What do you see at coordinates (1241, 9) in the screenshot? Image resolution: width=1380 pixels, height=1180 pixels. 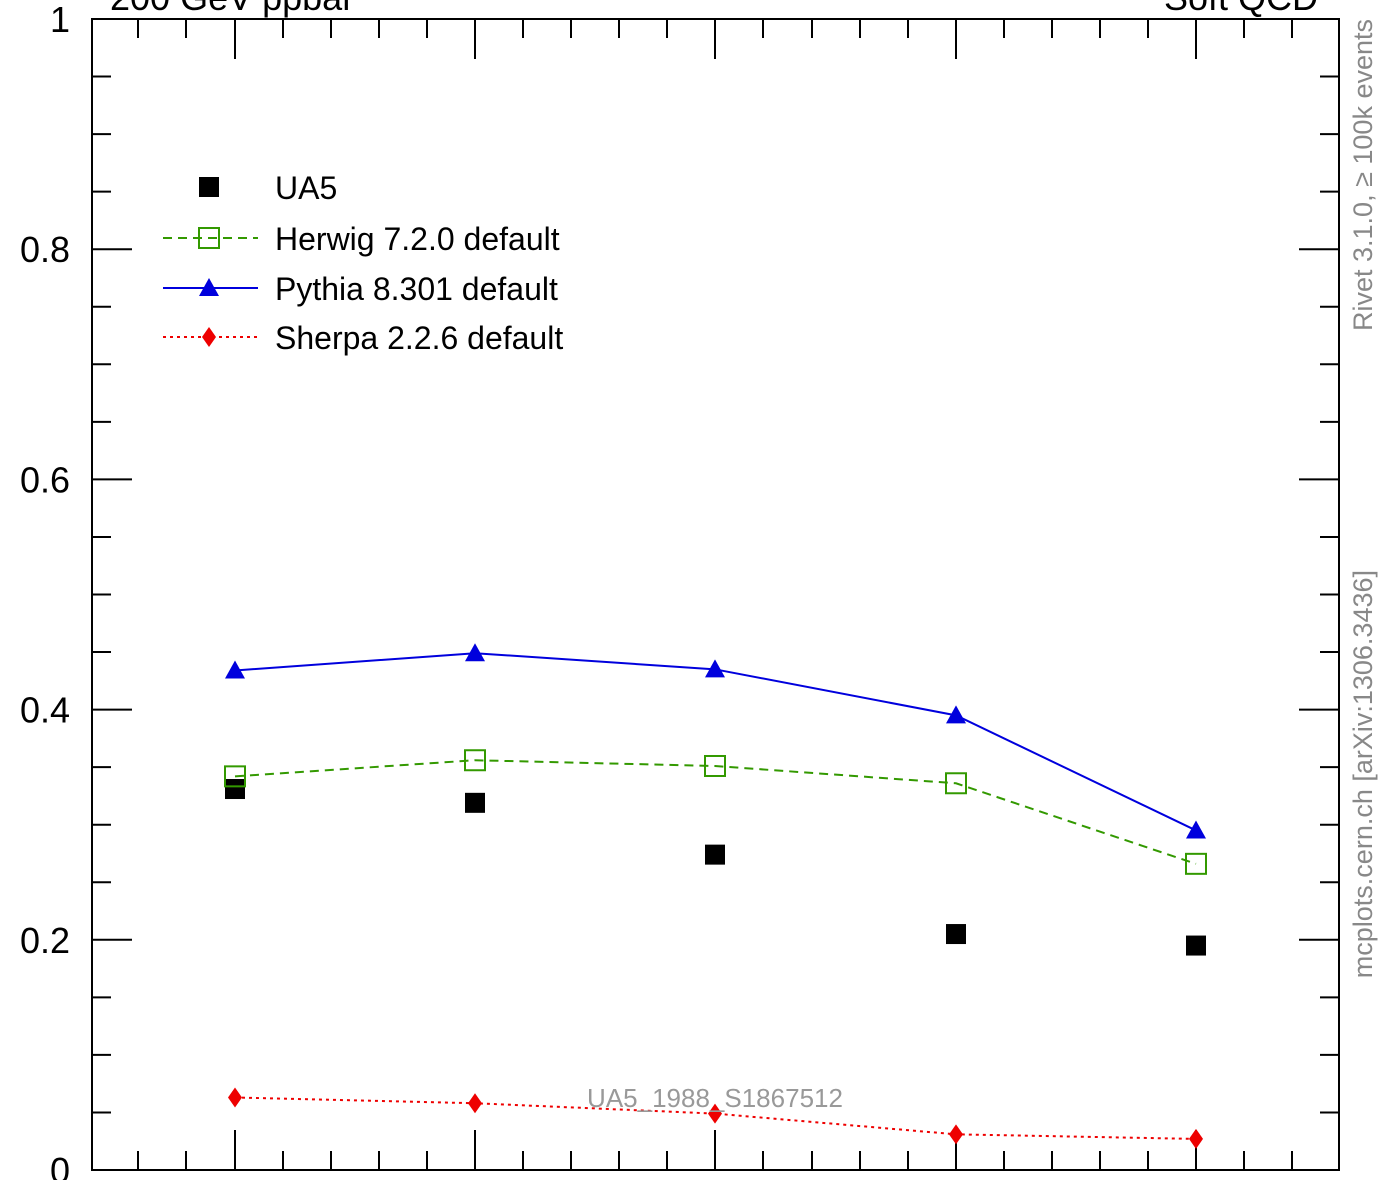 I see `header-right-text: Soft QCD` at bounding box center [1241, 9].